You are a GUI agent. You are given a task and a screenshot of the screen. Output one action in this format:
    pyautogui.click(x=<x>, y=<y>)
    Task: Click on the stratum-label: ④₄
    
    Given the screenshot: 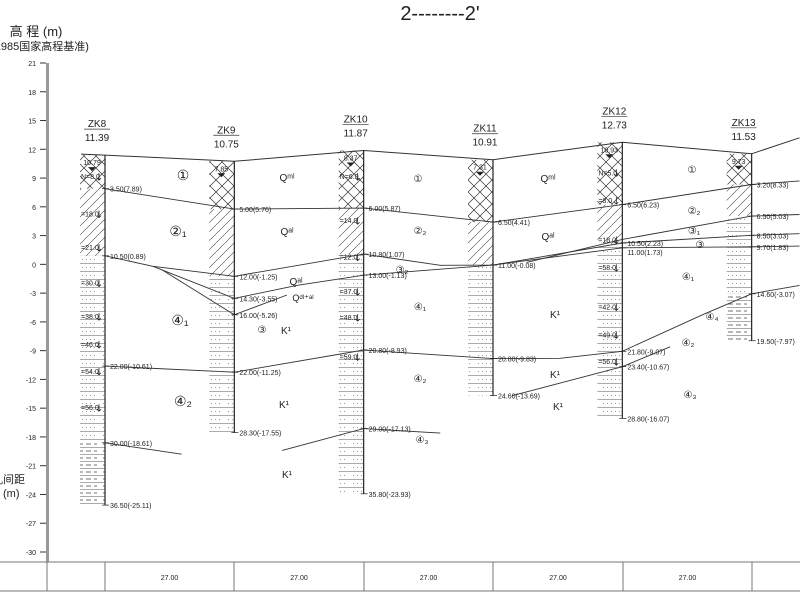 What is the action you would take?
    pyautogui.click(x=711, y=317)
    